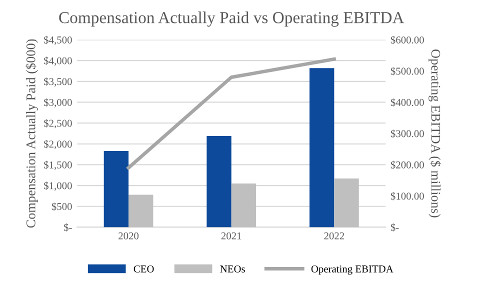 This screenshot has width=482, height=284. What do you see at coordinates (407, 102) in the screenshot?
I see `y2-tick-label: $400.00` at bounding box center [407, 102].